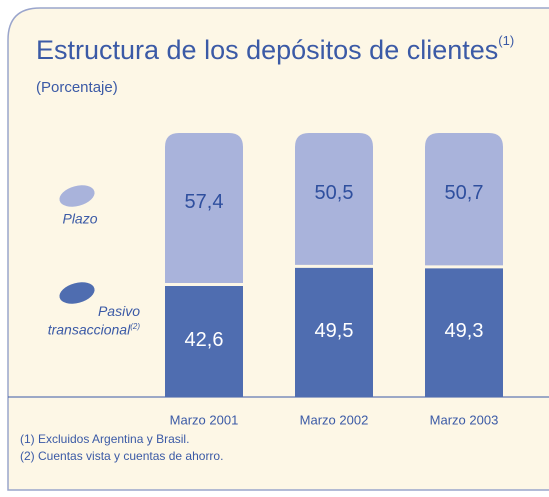  Describe the element at coordinates (121, 456) in the screenshot. I see `footnote: (2) Cuentas vista y cuentas de ahorro.` at that location.